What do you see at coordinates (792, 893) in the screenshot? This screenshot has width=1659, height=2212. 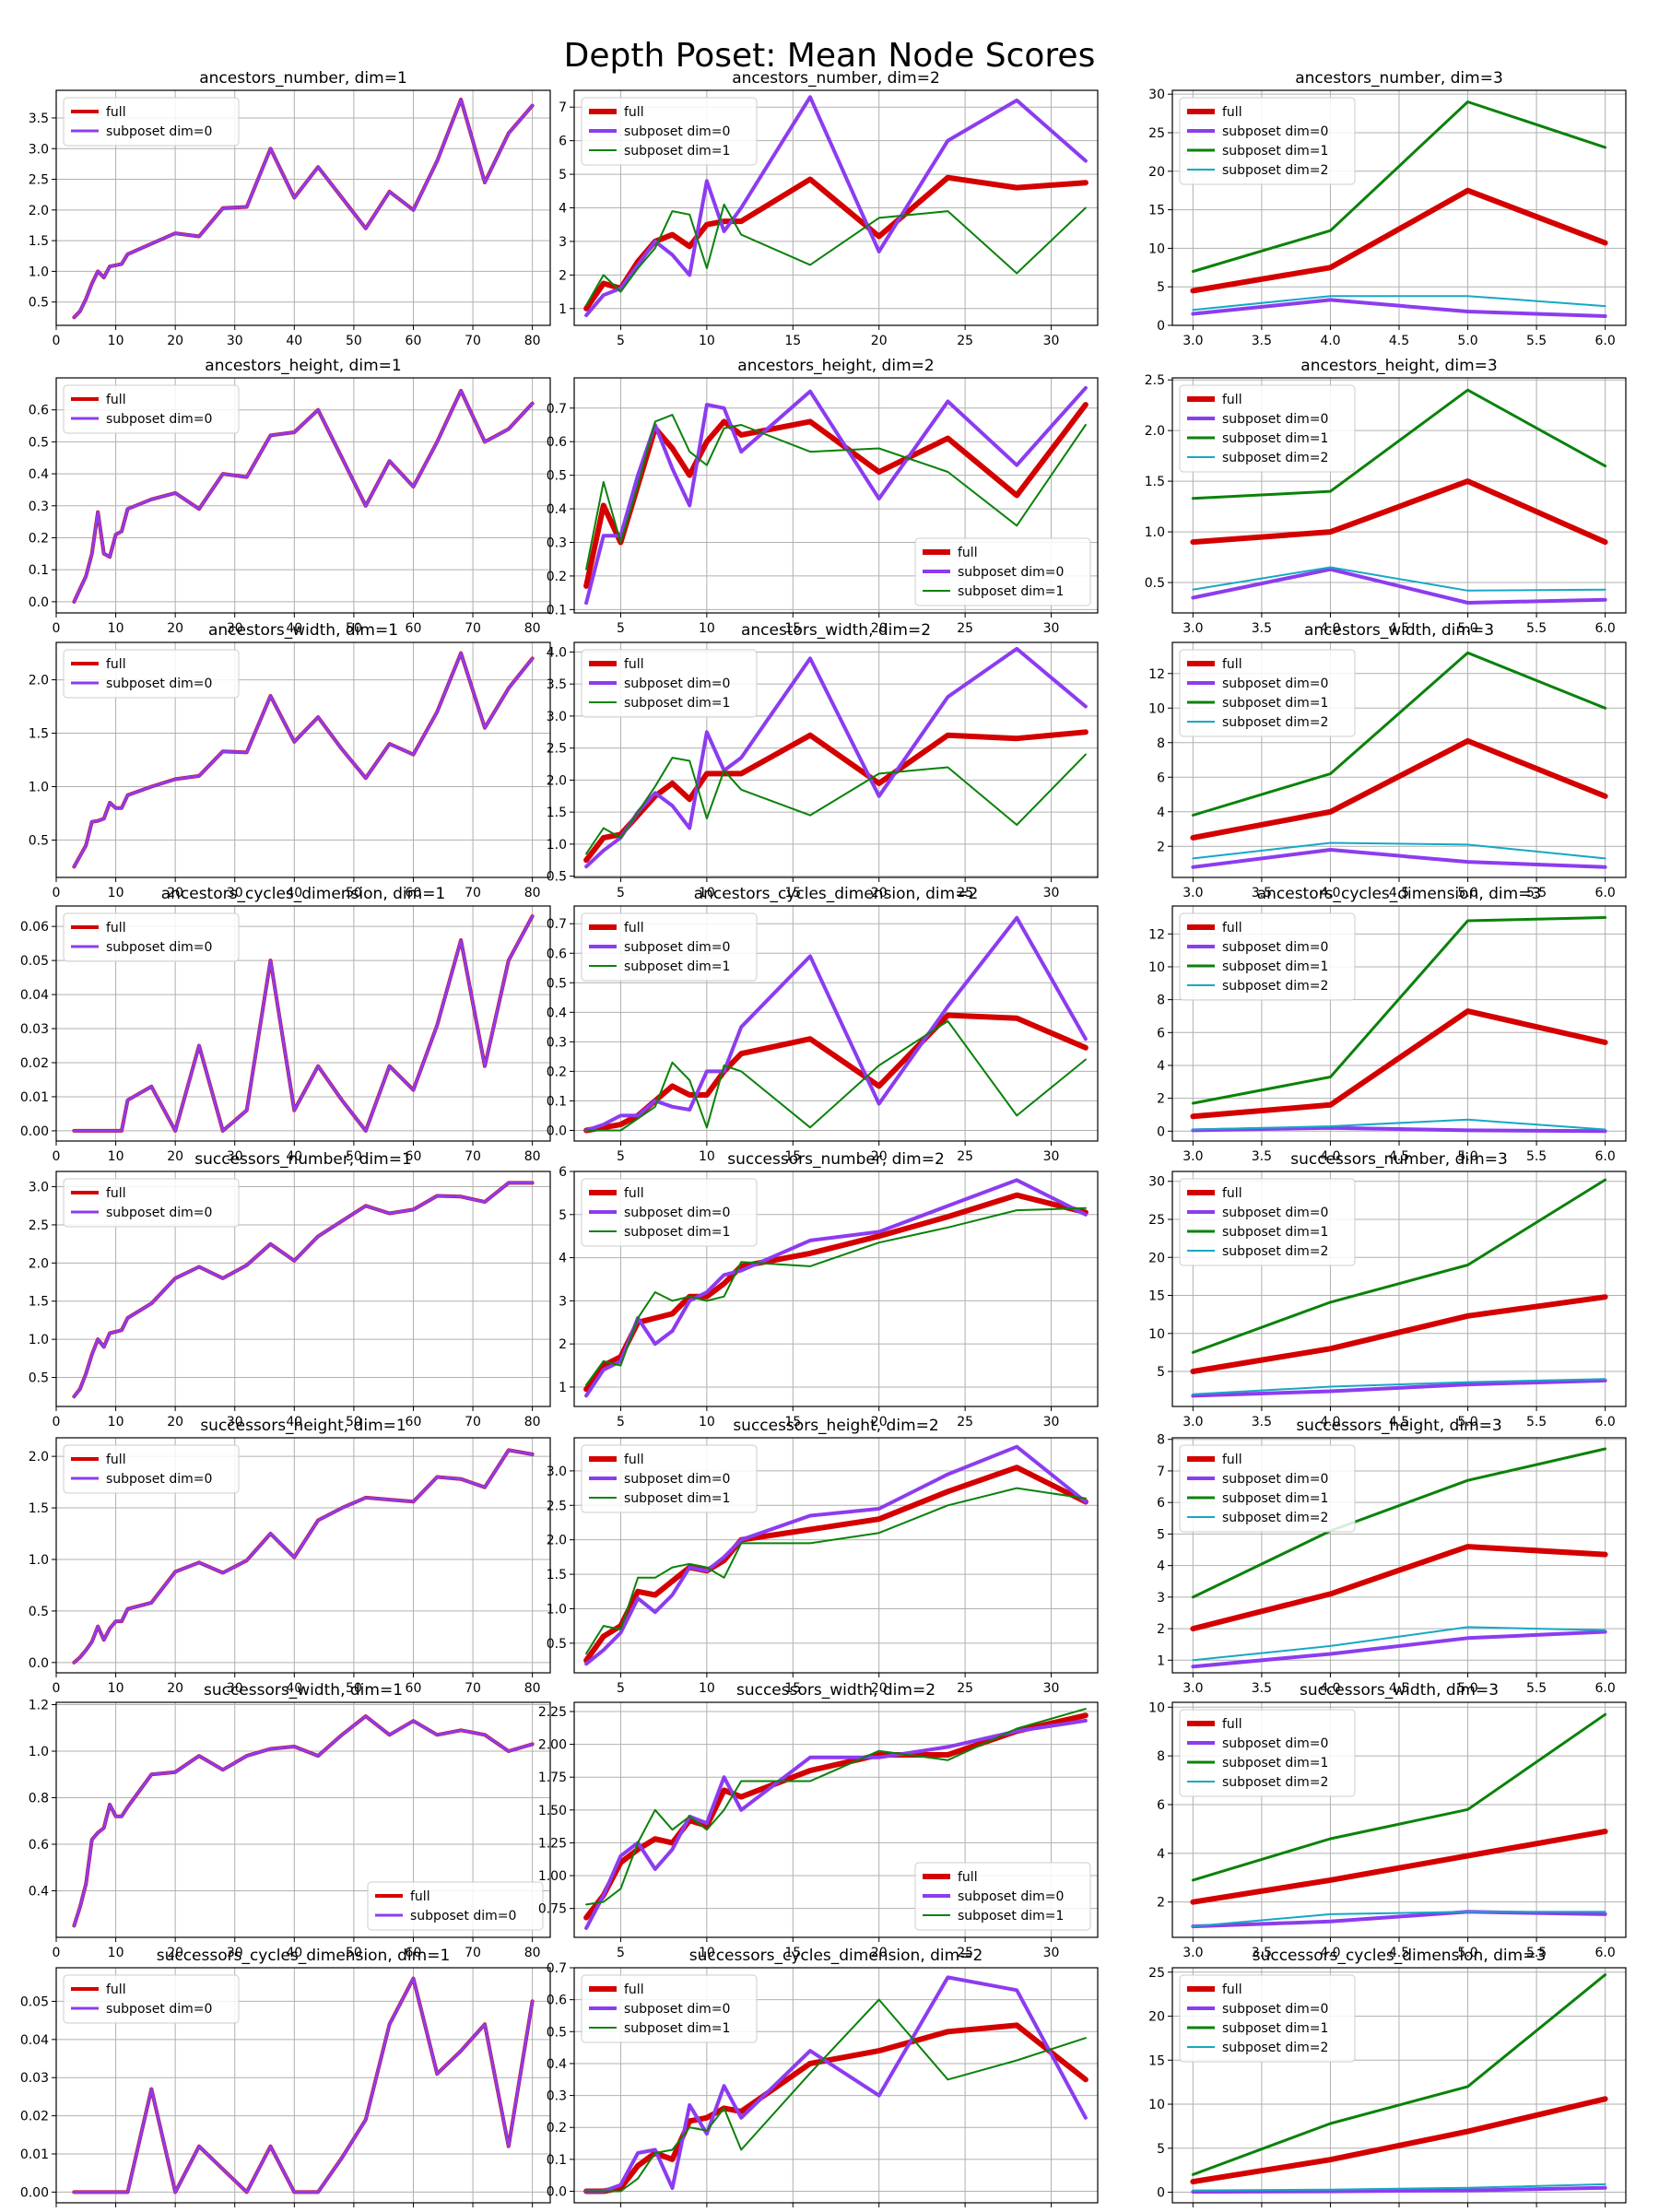 I see `x-tick-label: 15` at bounding box center [792, 893].